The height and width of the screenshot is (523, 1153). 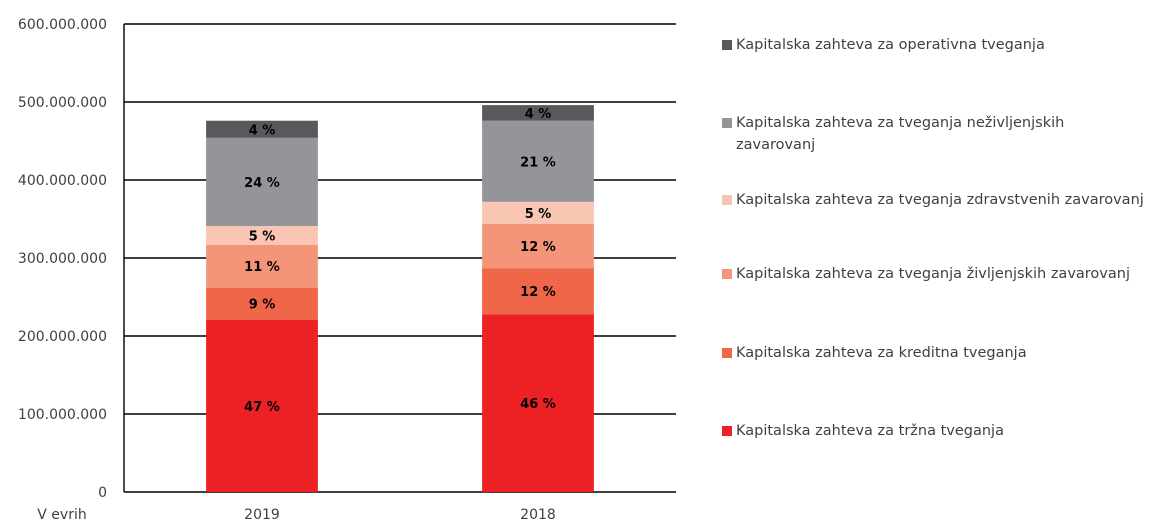 I want to click on data-label: 11 %, so click(x=262, y=267).